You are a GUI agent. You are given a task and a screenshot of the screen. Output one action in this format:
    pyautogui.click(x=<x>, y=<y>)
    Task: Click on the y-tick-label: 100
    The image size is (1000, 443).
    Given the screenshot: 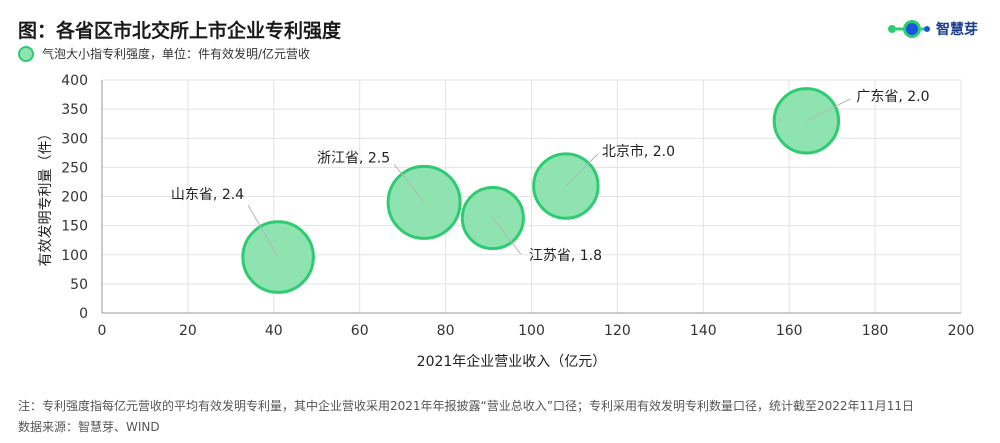 What is the action you would take?
    pyautogui.click(x=74, y=256)
    